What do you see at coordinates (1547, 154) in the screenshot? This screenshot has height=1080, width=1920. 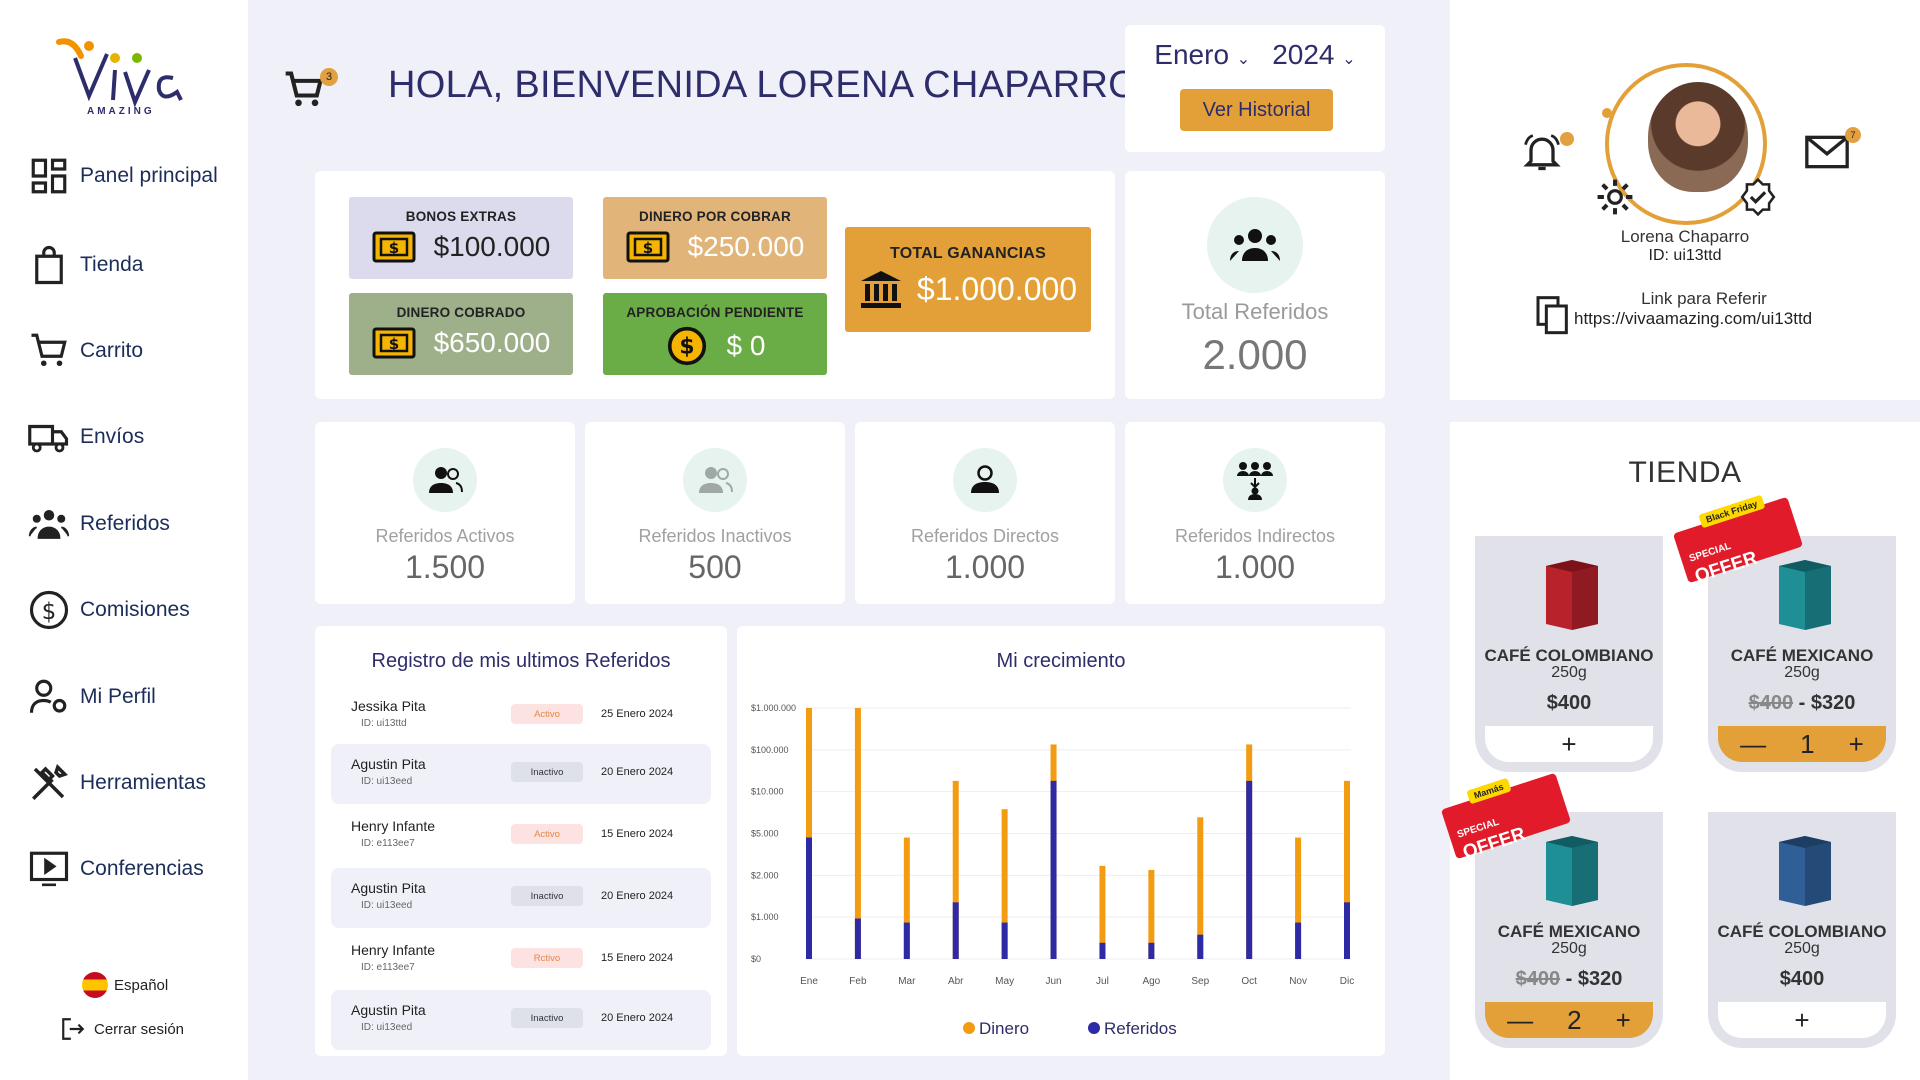 I see `notifications-button` at bounding box center [1547, 154].